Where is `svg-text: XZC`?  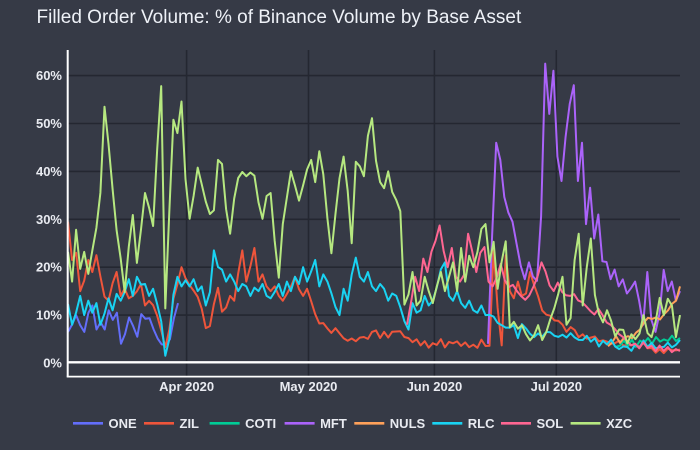 svg-text: XZC is located at coordinates (619, 423).